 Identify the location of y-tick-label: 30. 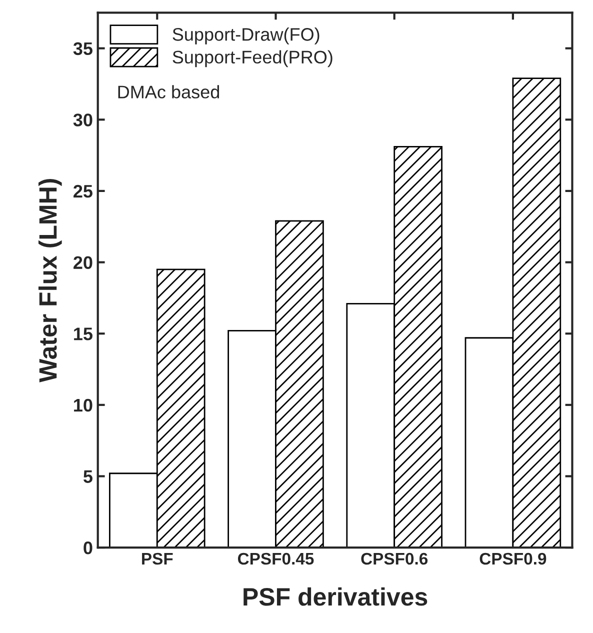
(82, 120).